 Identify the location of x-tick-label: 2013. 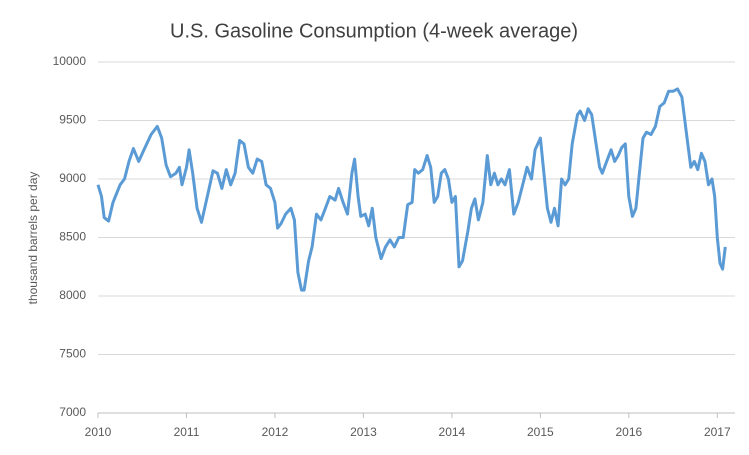
(363, 432).